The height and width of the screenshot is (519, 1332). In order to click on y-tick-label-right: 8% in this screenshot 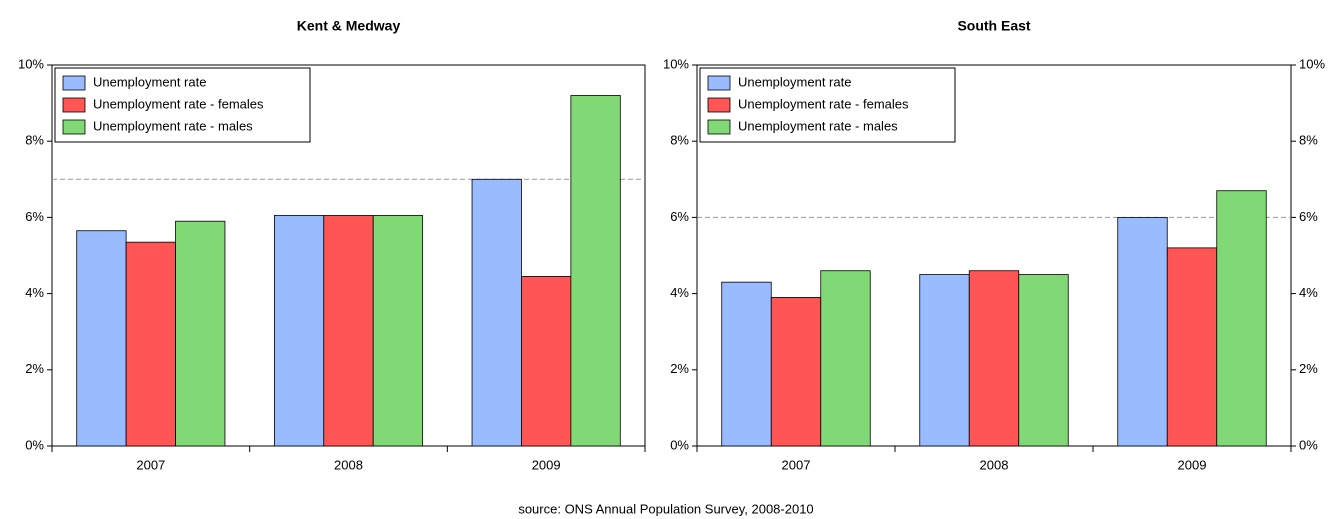, I will do `click(1308, 140)`.